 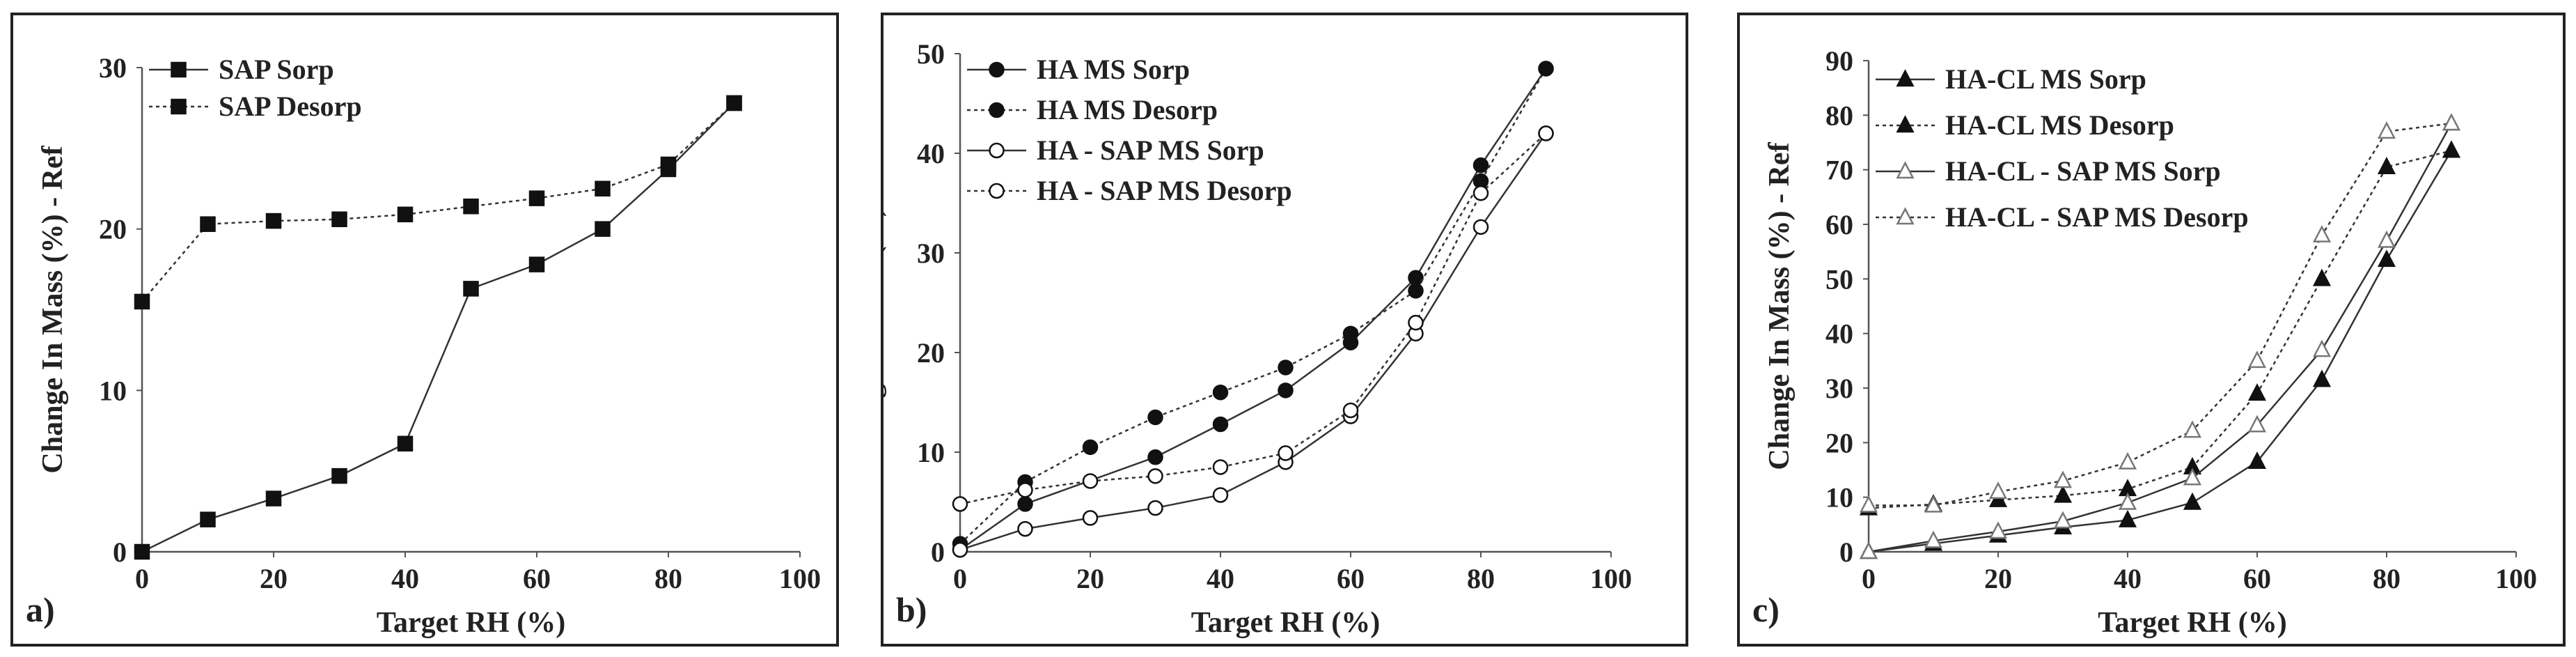 I want to click on series-ha-cl-sap-ms-desorp, so click(x=2160, y=313).